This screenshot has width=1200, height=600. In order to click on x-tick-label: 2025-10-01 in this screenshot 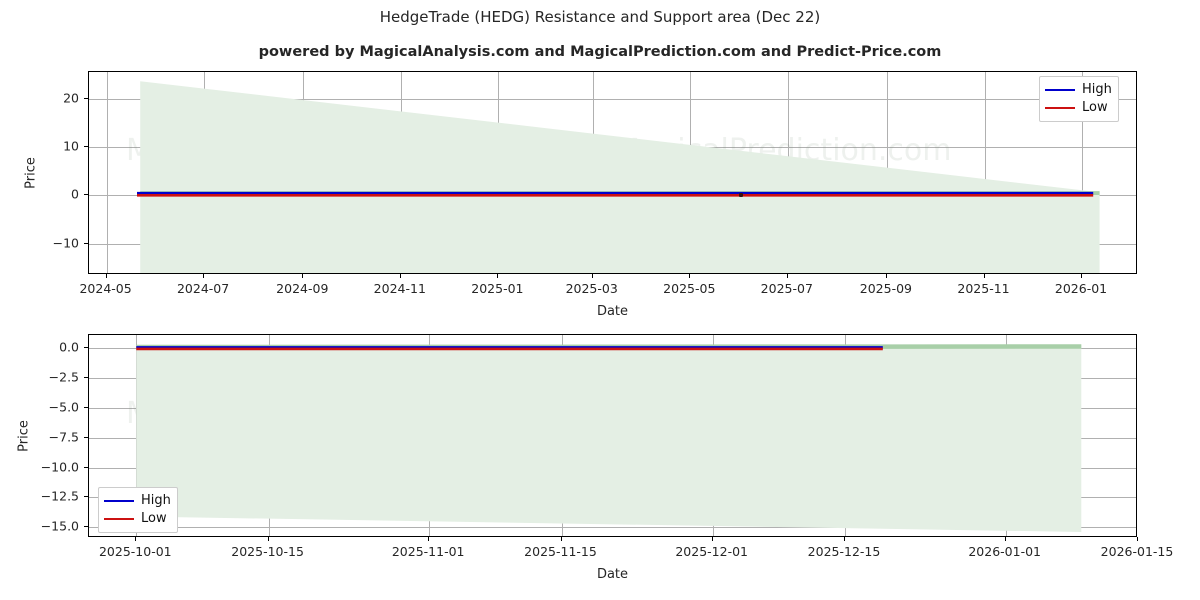, I will do `click(135, 551)`.